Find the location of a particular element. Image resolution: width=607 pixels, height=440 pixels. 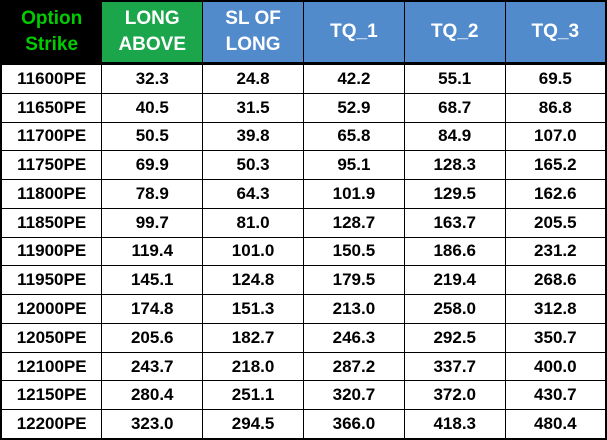

strike-cell: 11650PE is located at coordinates (51, 107).